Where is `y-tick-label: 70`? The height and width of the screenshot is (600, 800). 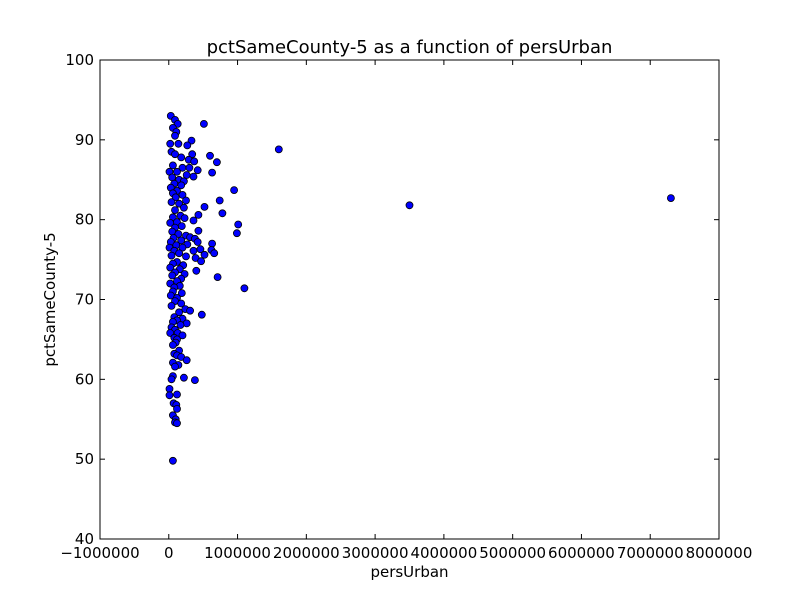 y-tick-label: 70 is located at coordinates (84, 300).